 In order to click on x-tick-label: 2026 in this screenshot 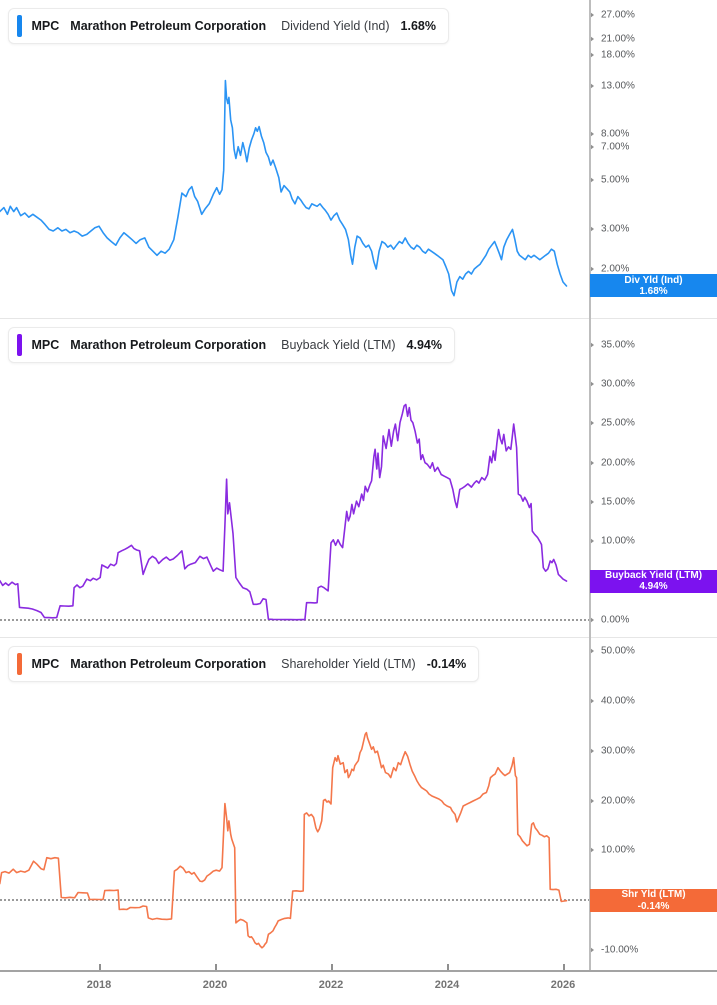, I will do `click(563, 985)`.